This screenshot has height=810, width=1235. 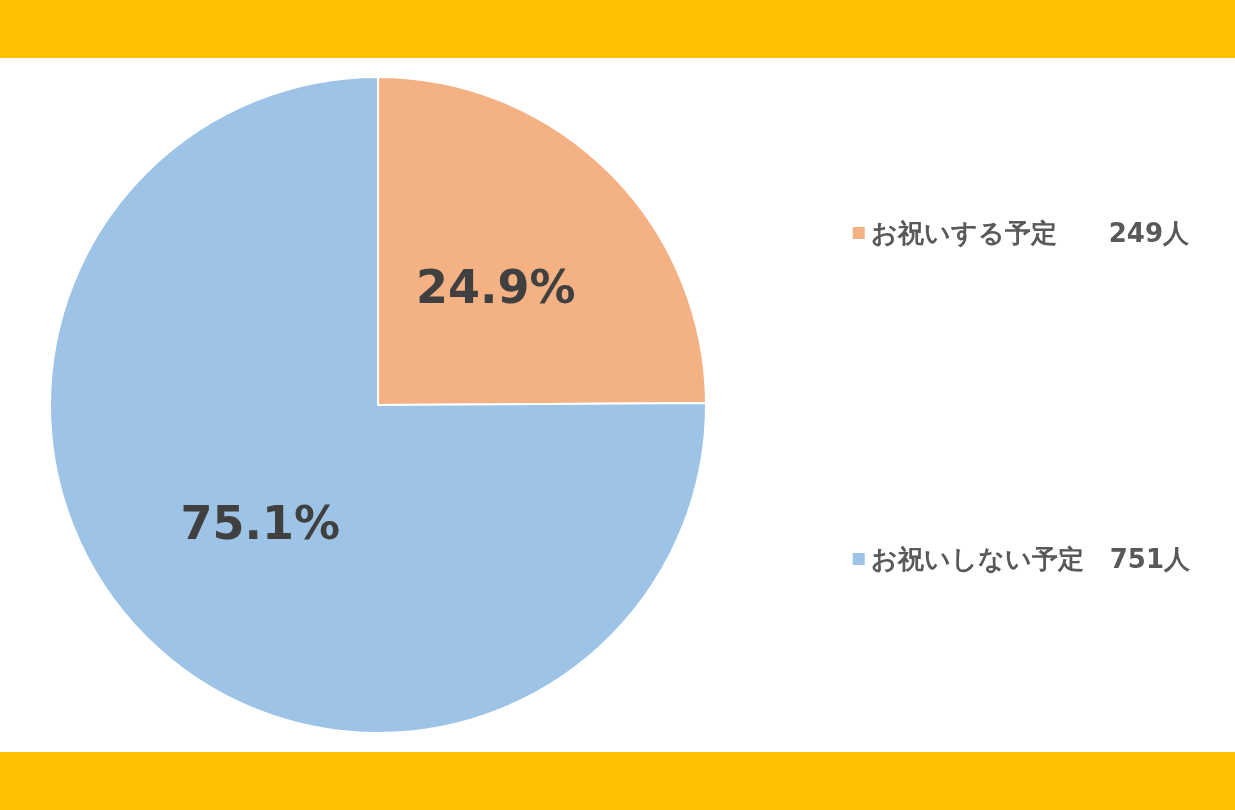 I want to click on data-label: 24.9%, so click(x=495, y=286).